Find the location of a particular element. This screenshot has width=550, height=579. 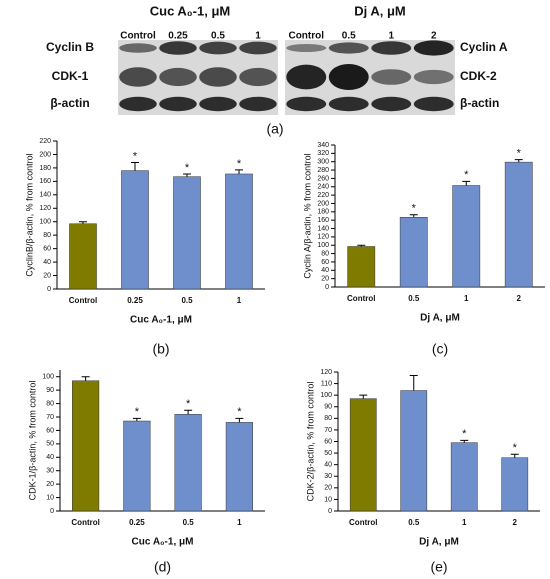

panel-label: (e) is located at coordinates (438, 567).